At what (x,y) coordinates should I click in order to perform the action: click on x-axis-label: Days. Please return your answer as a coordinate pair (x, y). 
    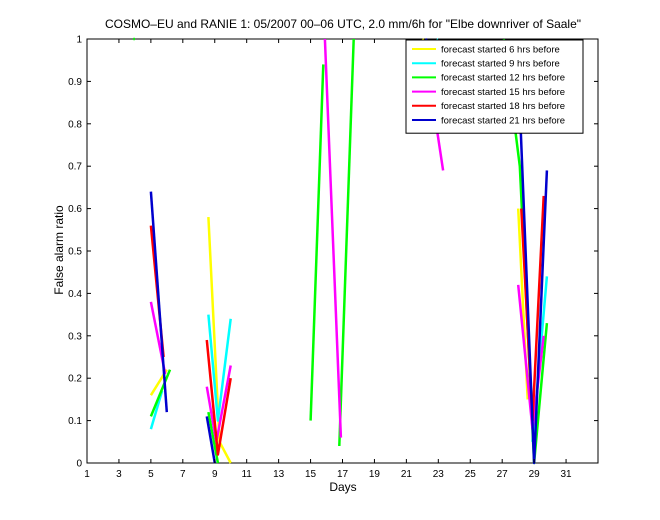
    Looking at the image, I should click on (342, 487).